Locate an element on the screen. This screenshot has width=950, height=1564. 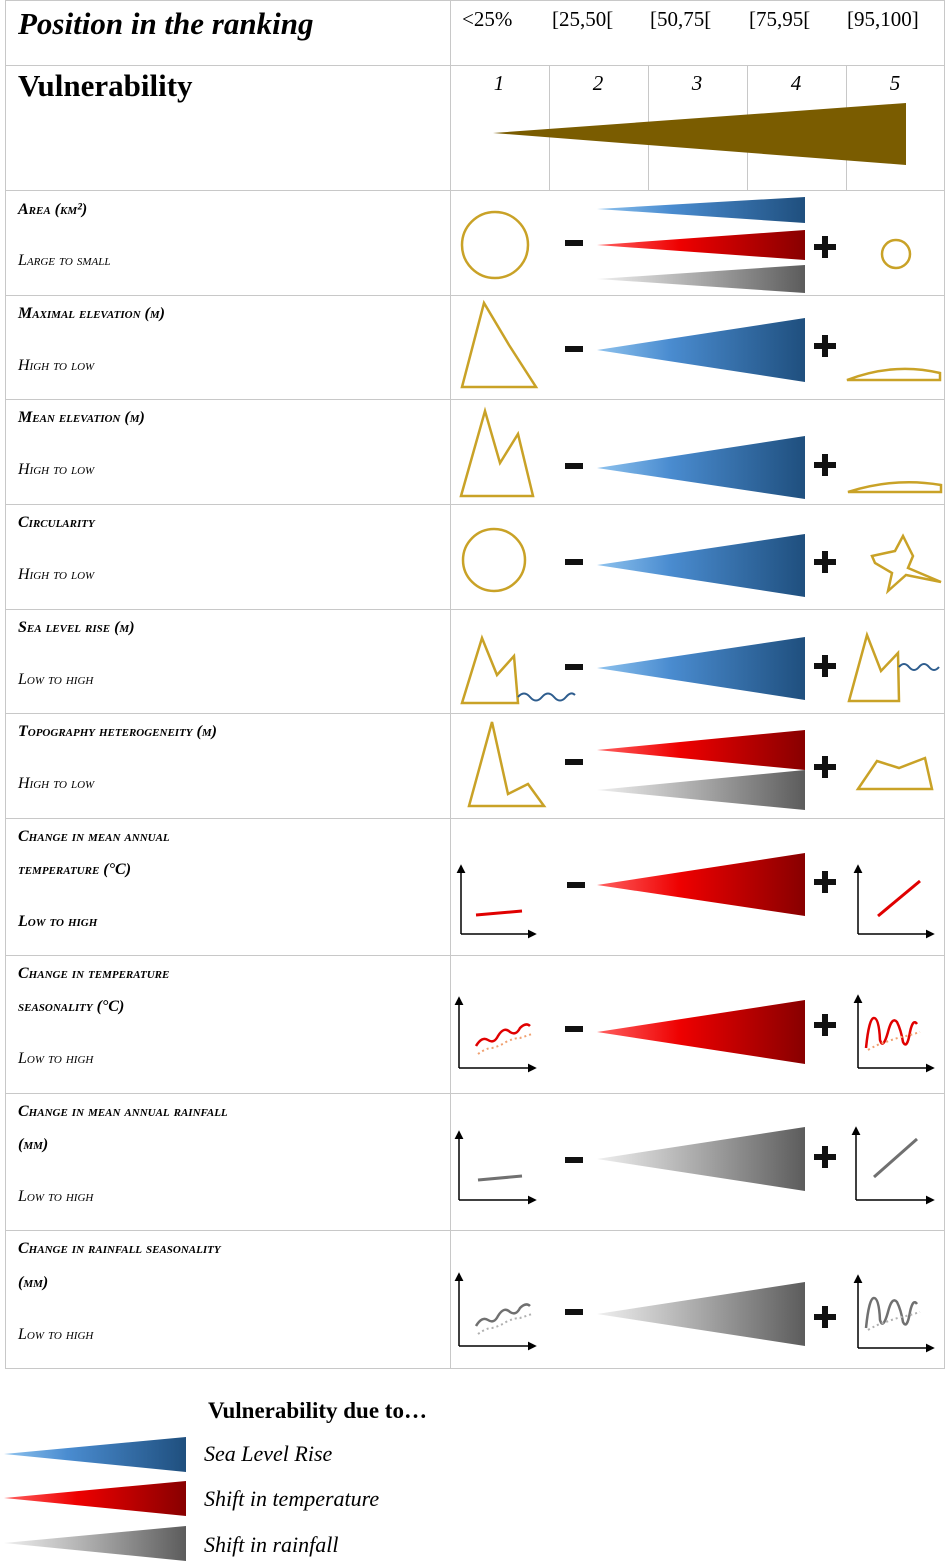
row-title-cont: temperature (°C) is located at coordinates (74, 869).